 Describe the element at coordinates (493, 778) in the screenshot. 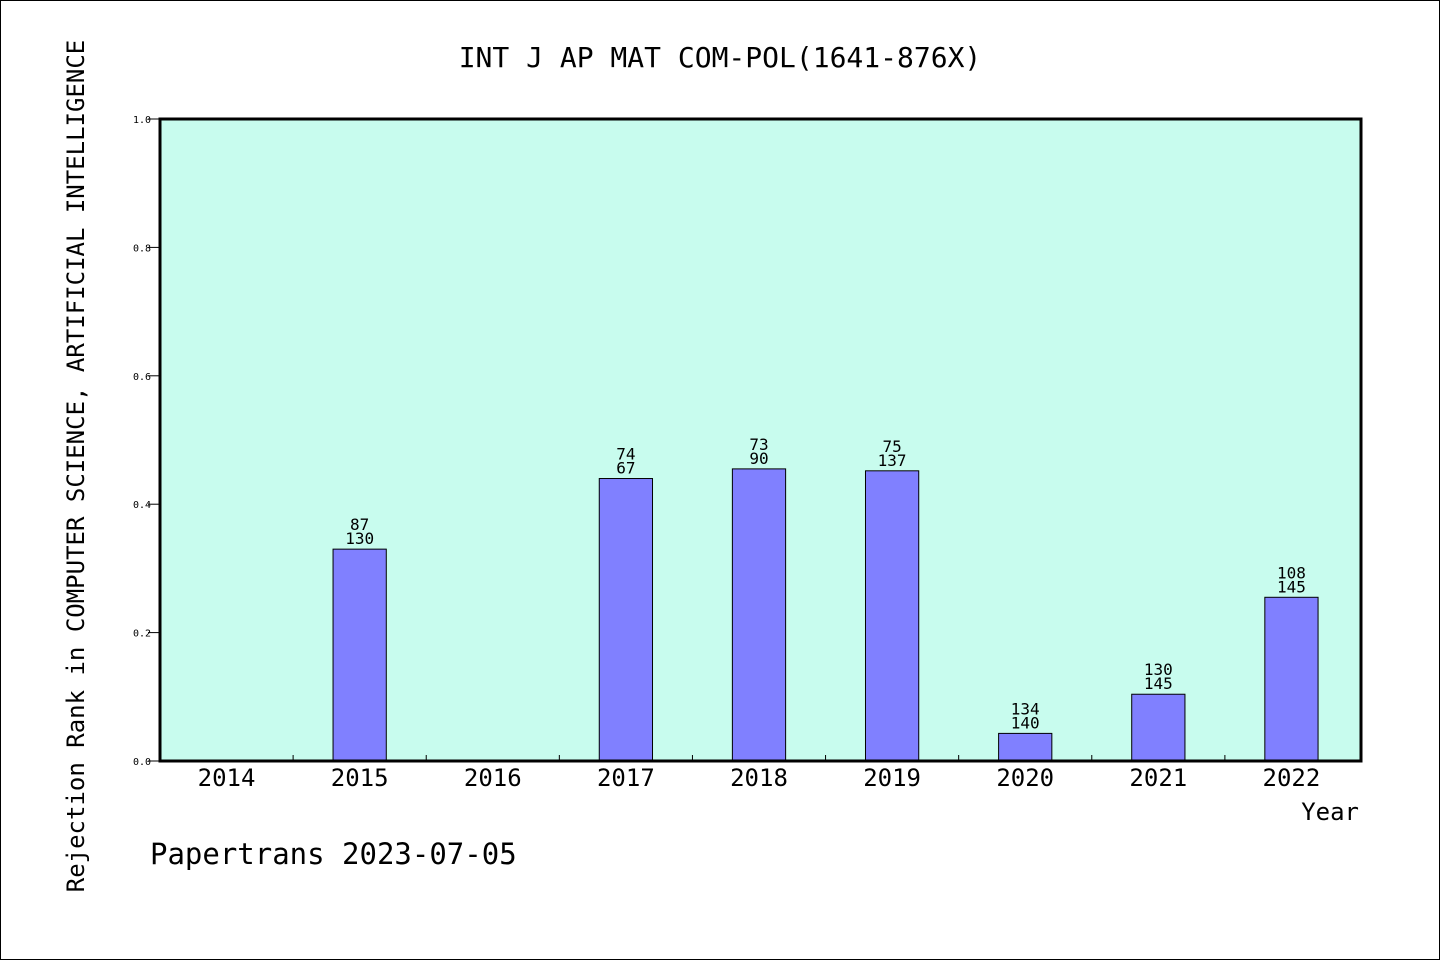

I see `x-tick-label: 2016` at that location.